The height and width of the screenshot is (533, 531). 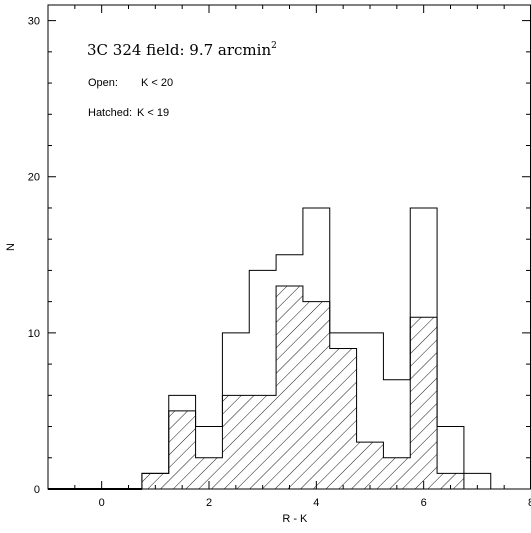 I want to click on y-tick-label: 10, so click(x=34, y=334).